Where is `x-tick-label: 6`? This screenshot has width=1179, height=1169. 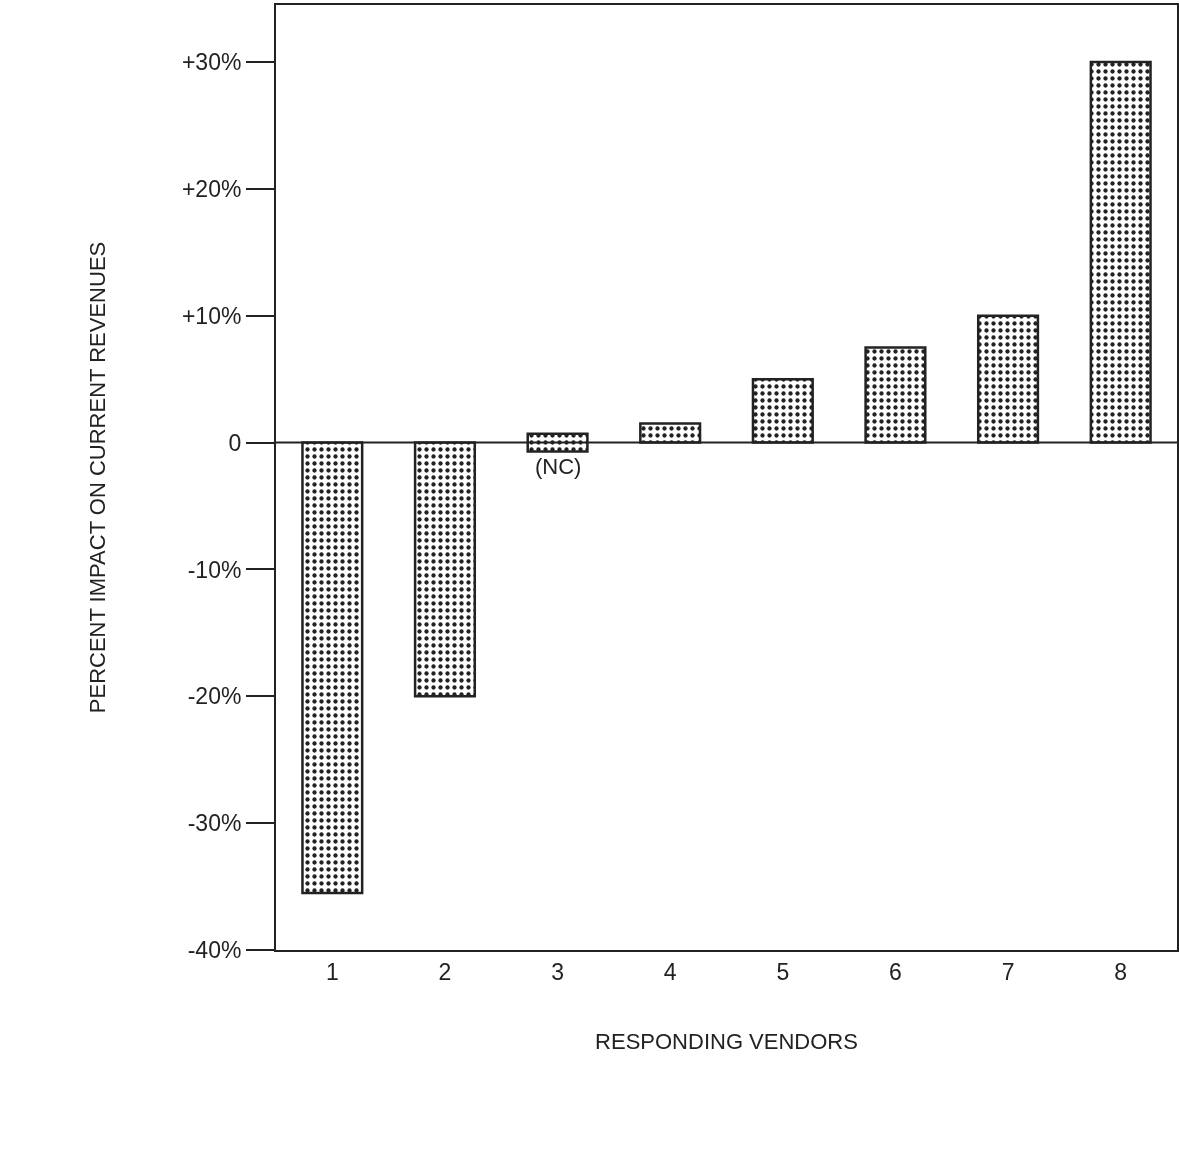
x-tick-label: 6 is located at coordinates (895, 971).